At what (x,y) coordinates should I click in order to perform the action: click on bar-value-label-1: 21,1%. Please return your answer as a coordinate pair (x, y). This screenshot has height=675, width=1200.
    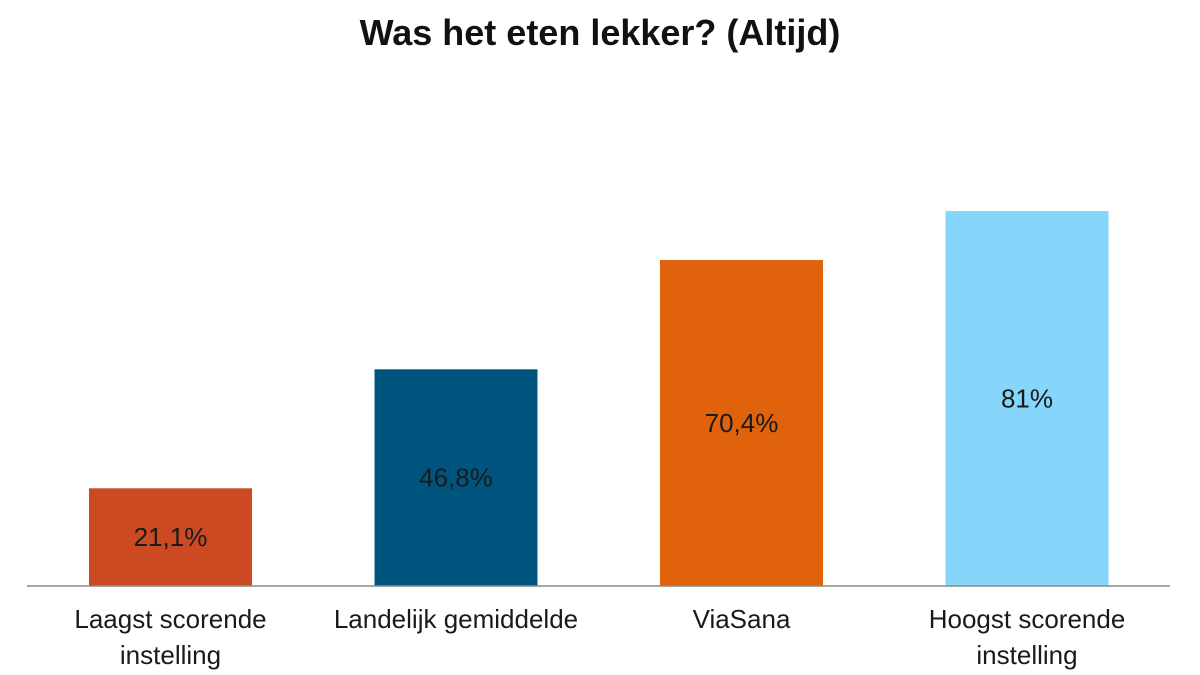
    Looking at the image, I should click on (171, 537).